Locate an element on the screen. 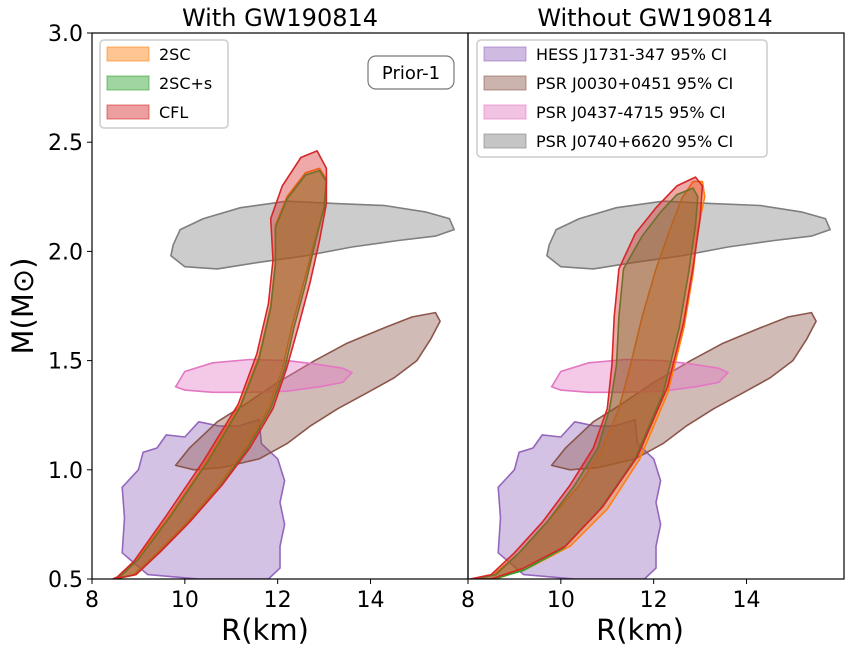 This screenshot has width=851, height=654. y-tick-label: 1.5 is located at coordinates (65, 362).